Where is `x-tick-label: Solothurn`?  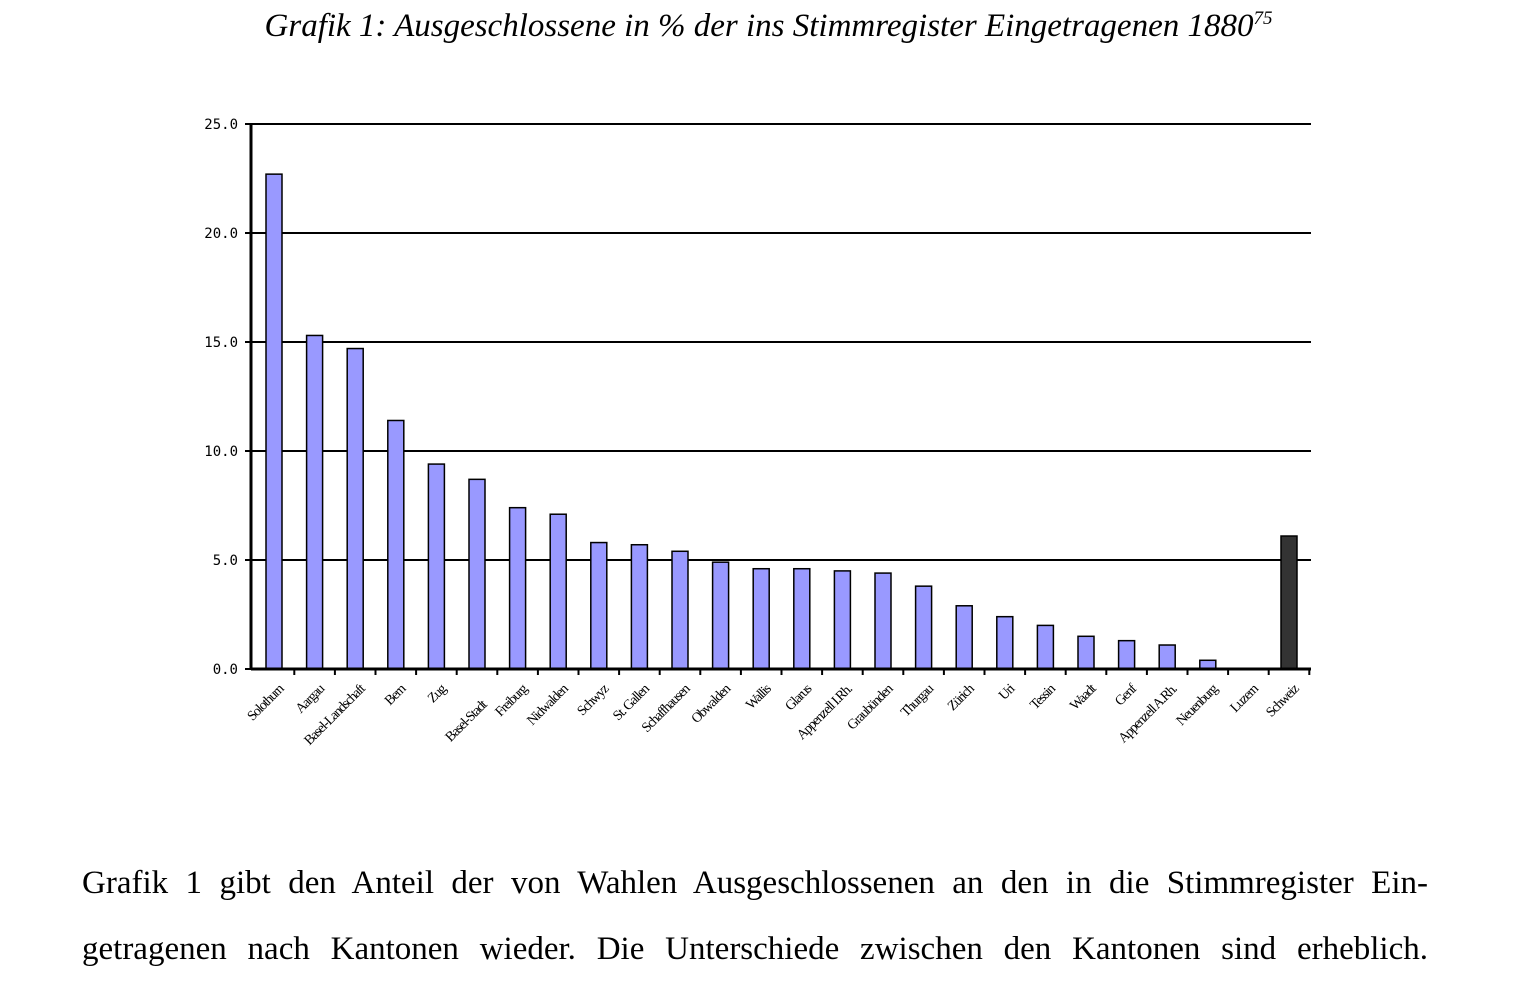
x-tick-label: Solothurn is located at coordinates (266, 702).